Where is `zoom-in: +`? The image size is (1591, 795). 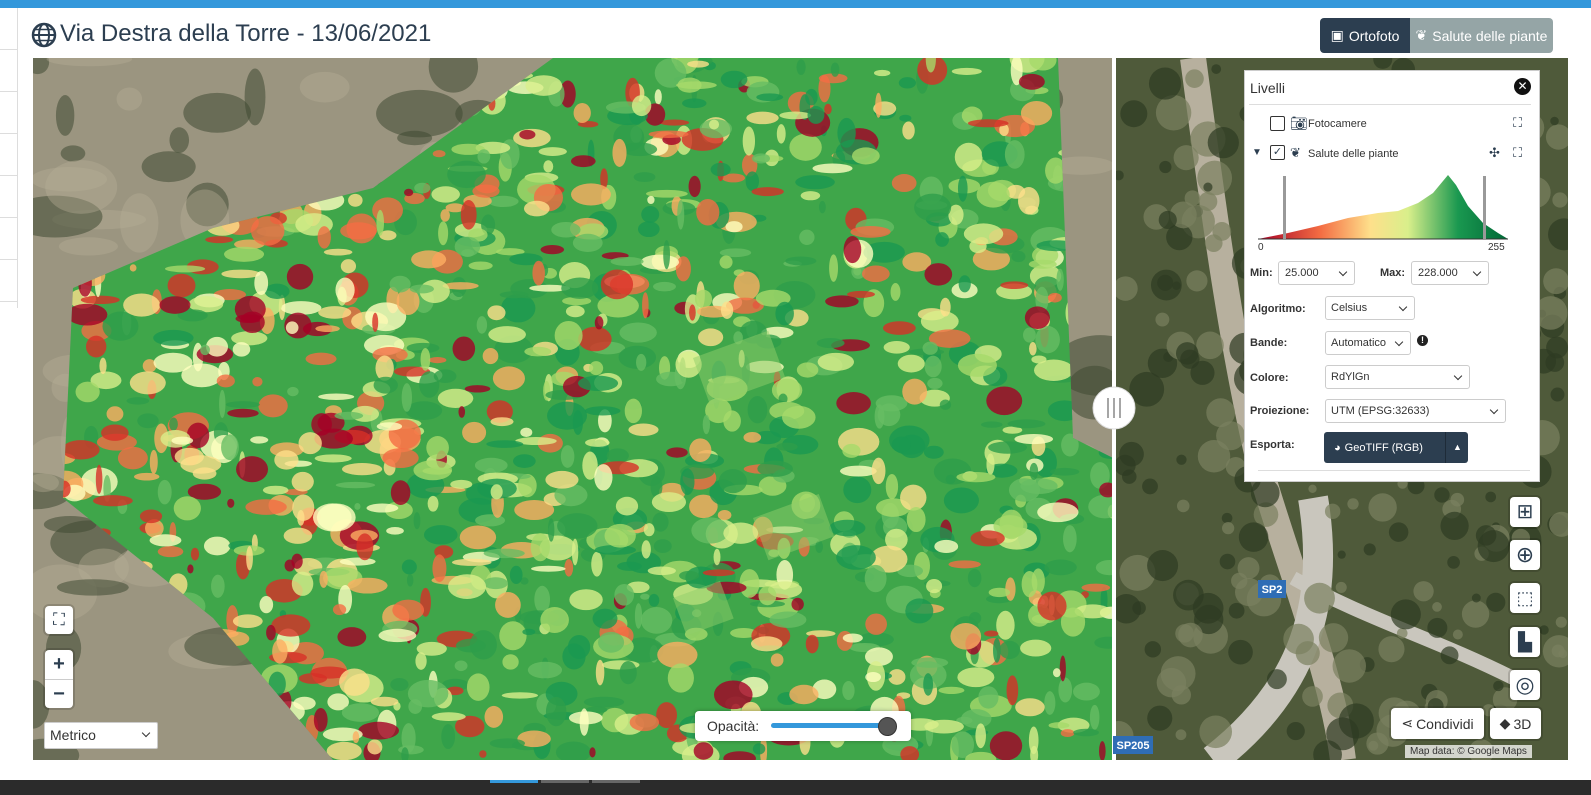 zoom-in: + is located at coordinates (59, 665).